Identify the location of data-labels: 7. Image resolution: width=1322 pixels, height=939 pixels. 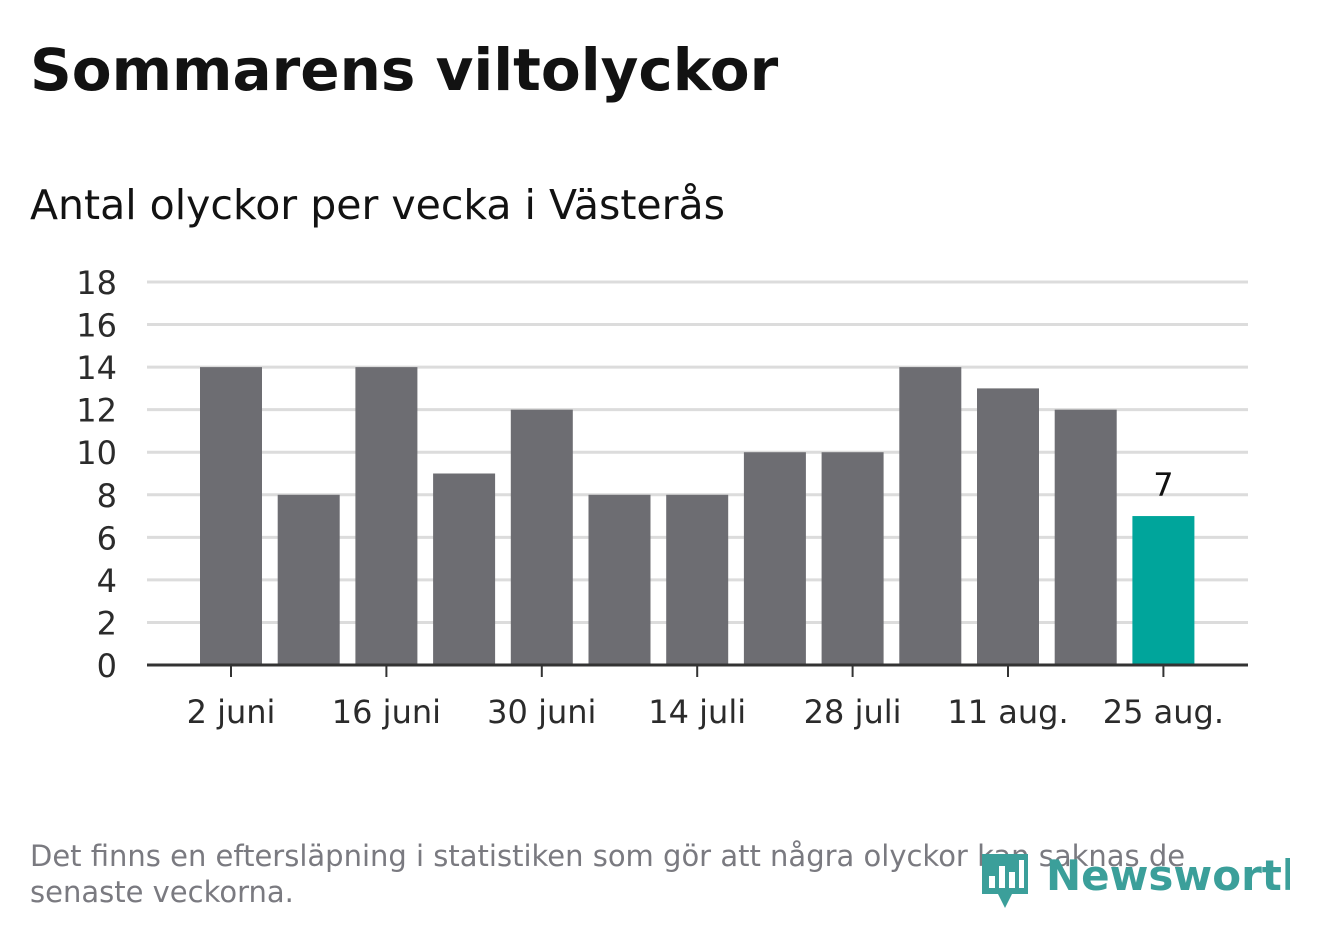
(1163, 485).